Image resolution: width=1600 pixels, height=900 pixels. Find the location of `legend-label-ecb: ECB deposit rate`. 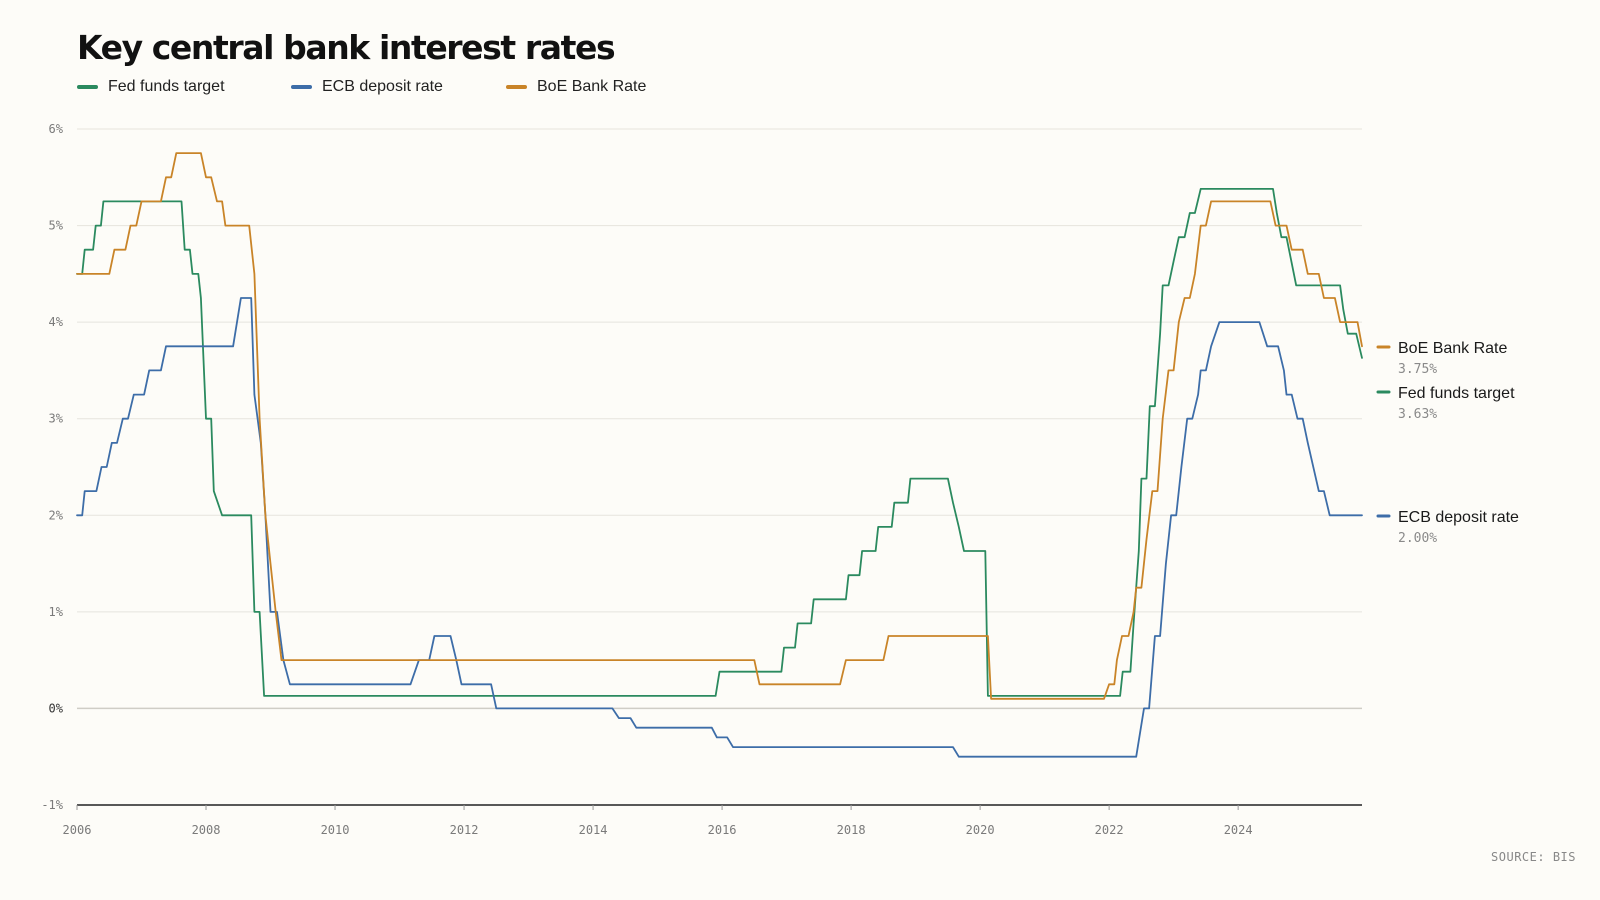

legend-label-ecb: ECB deposit rate is located at coordinates (382, 86).